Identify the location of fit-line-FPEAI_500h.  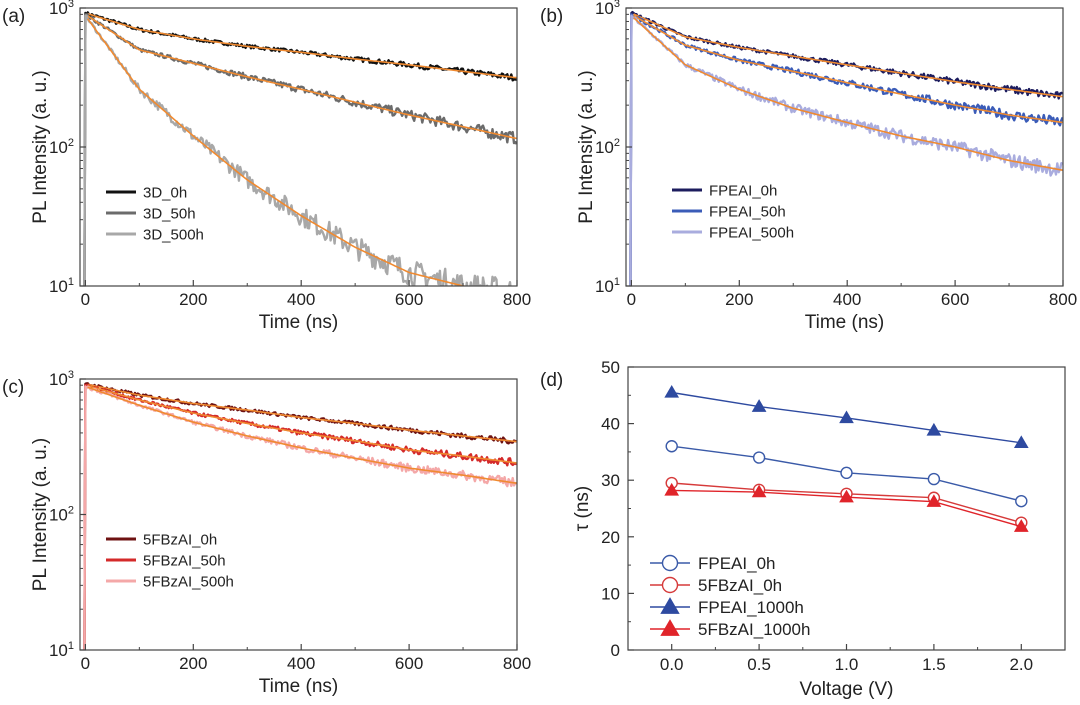
(848, 94).